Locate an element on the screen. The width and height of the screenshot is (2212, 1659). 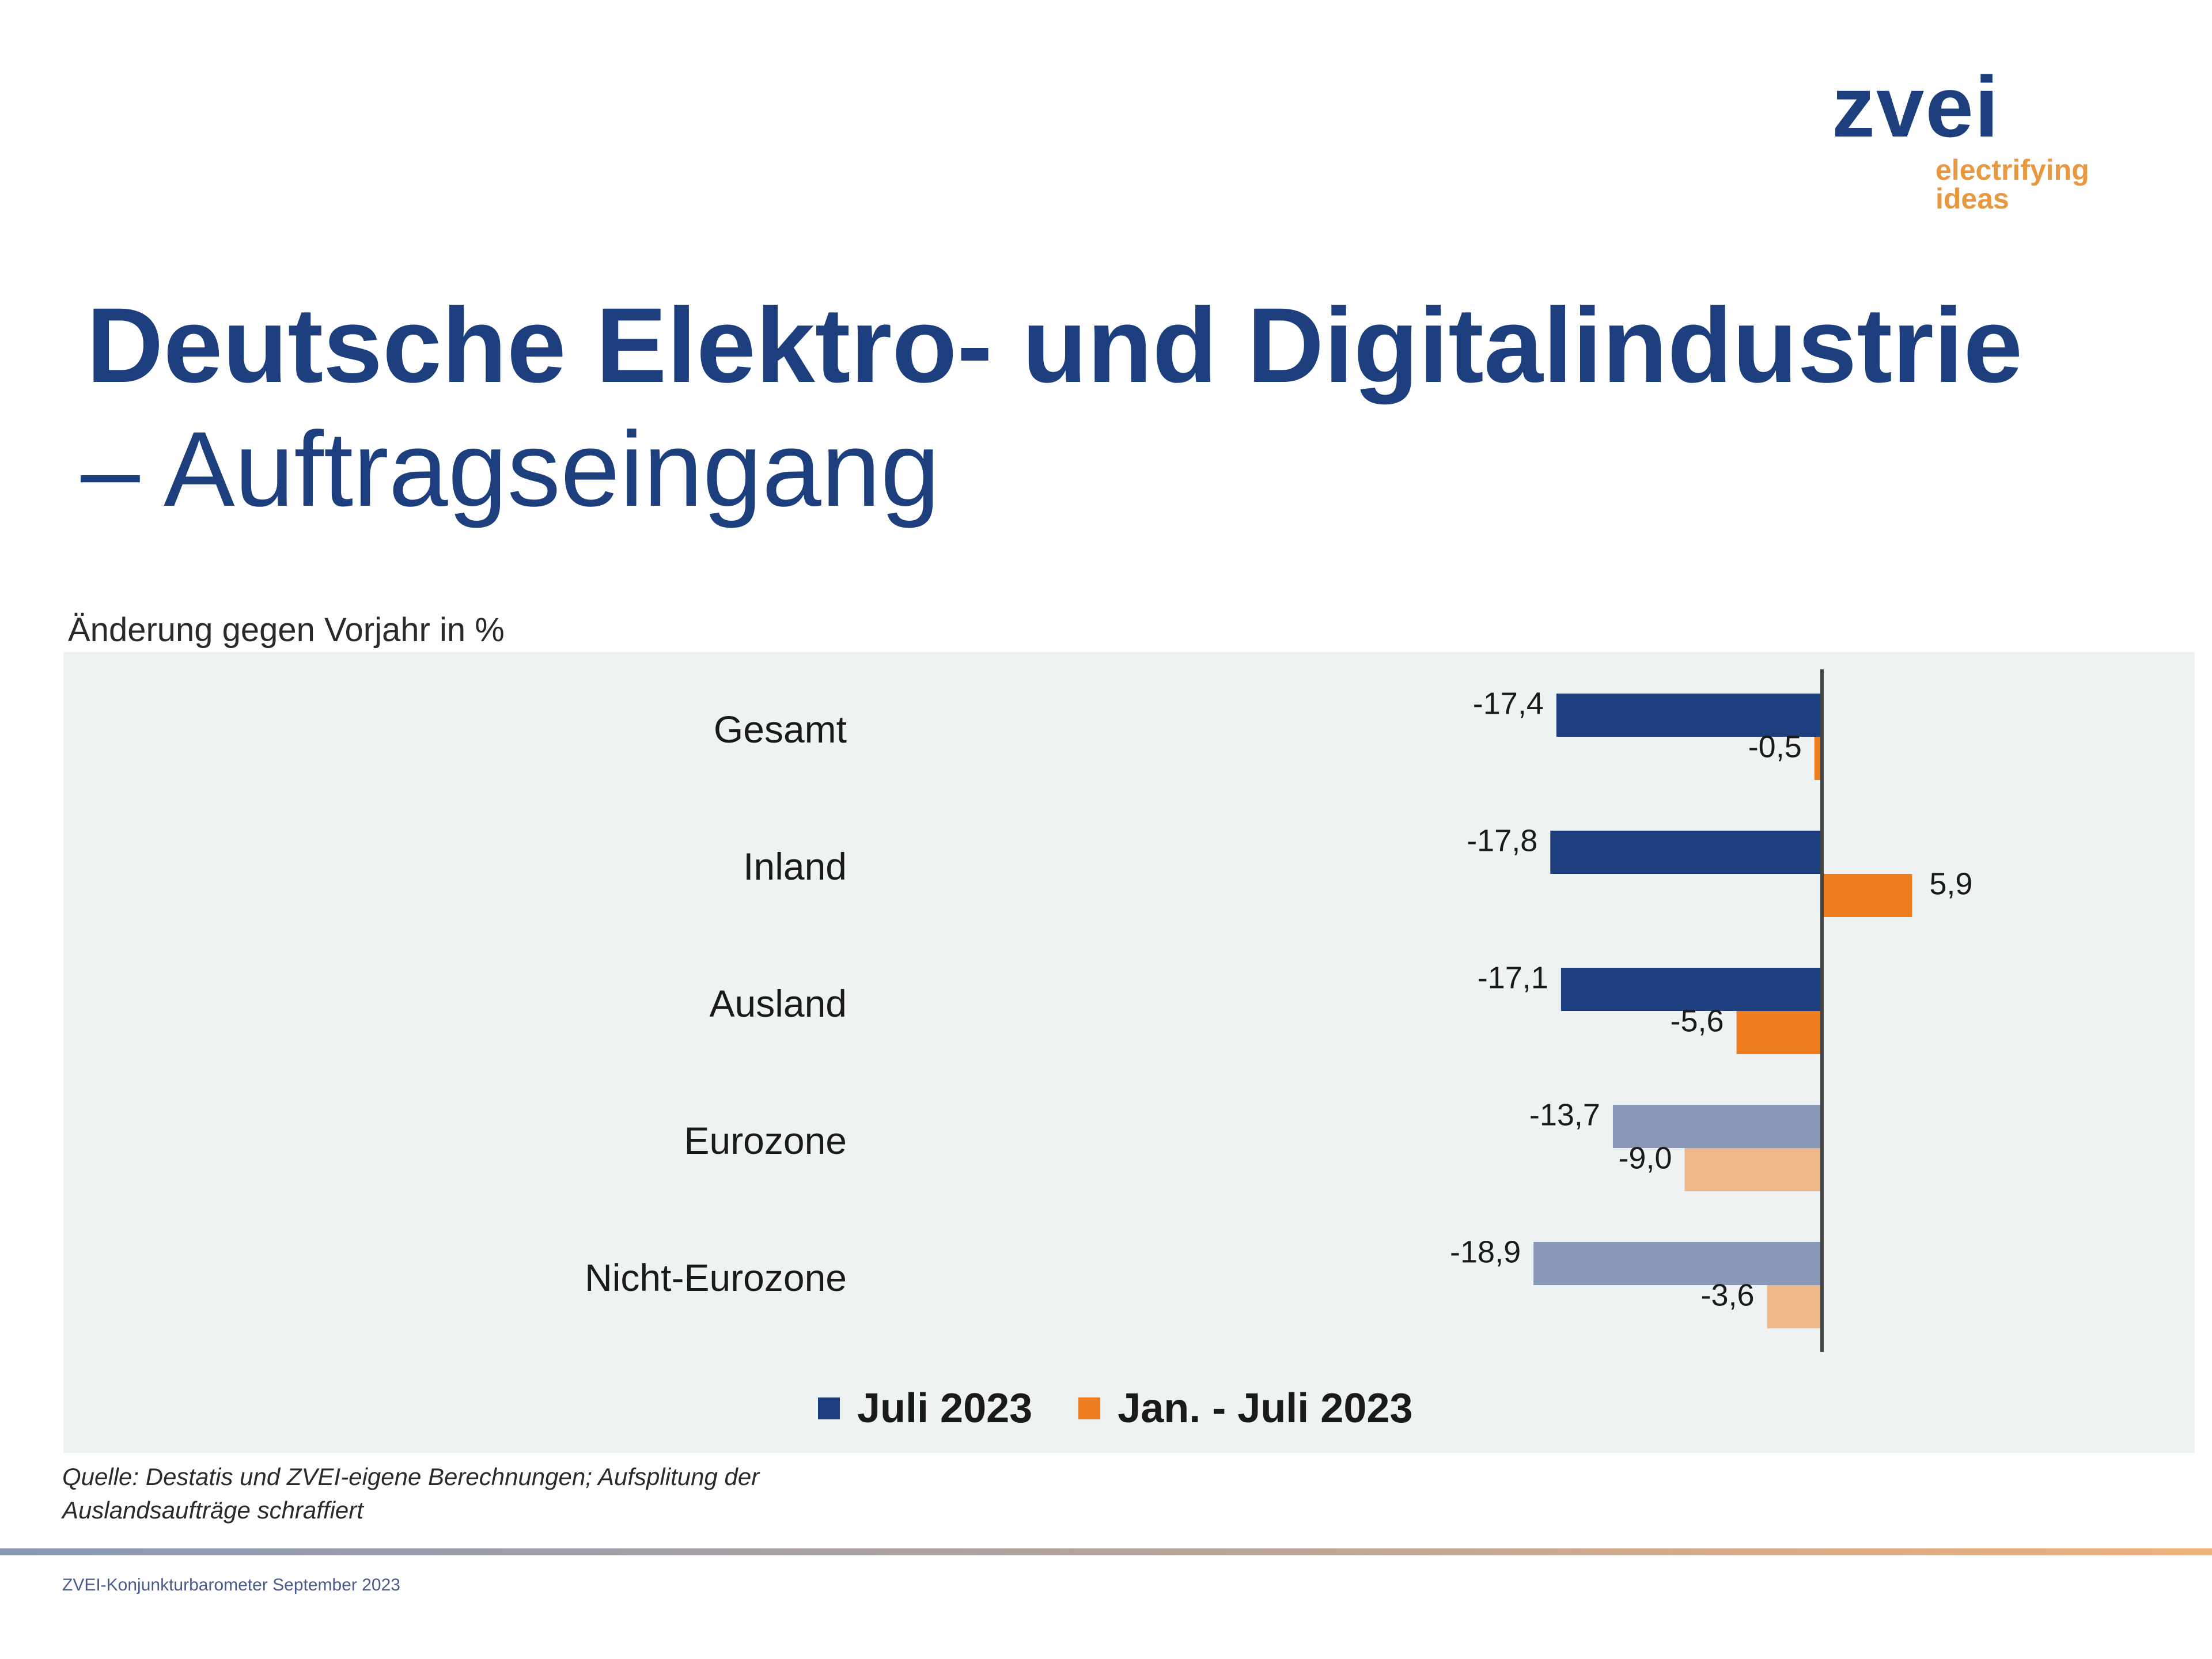
logo-tagline-line2: ideas is located at coordinates (1972, 199).